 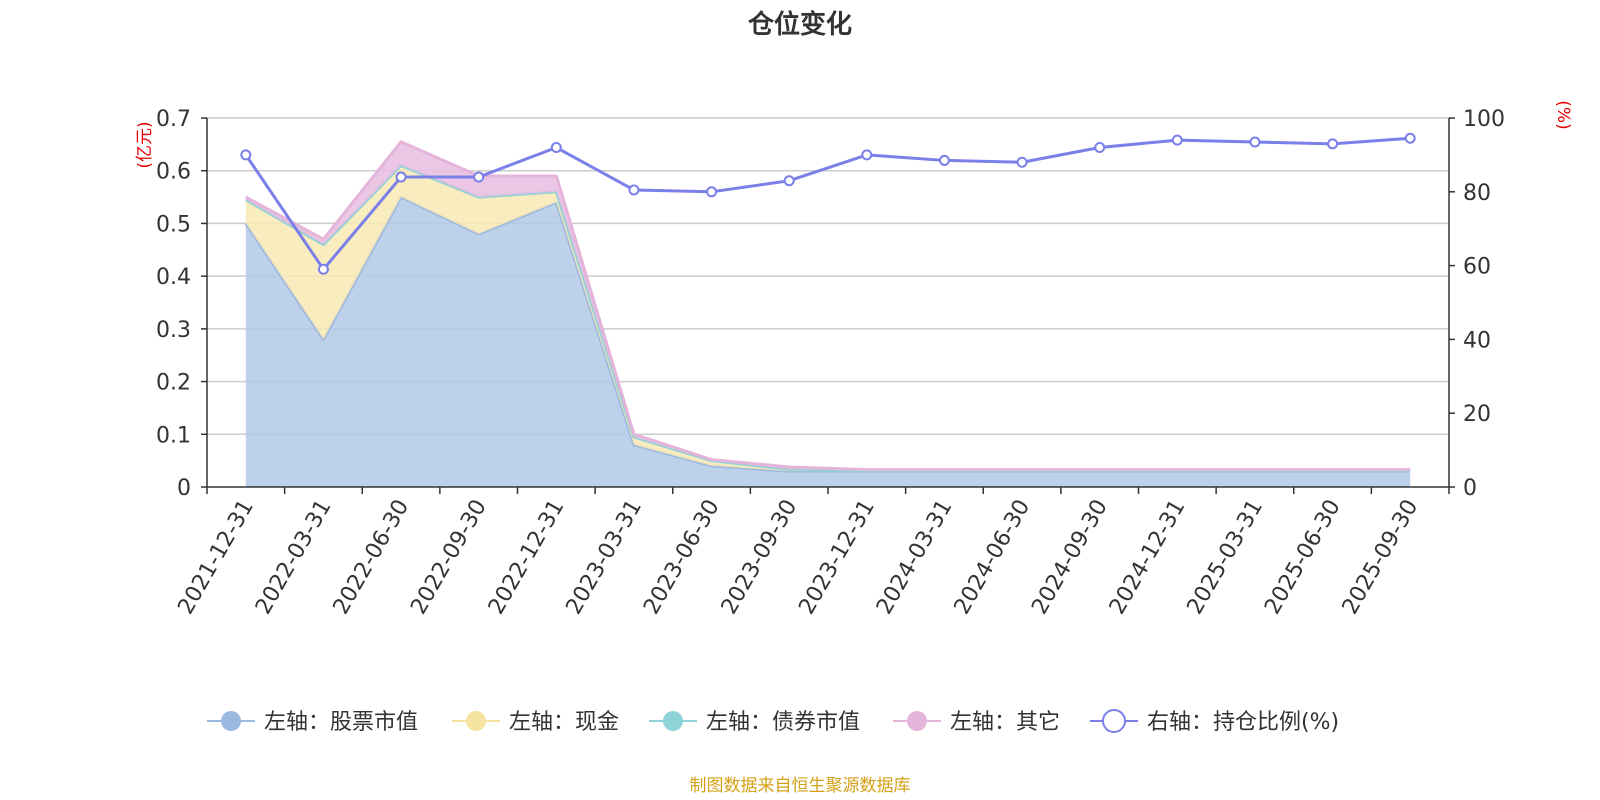 I want to click on x-axis-label: 2023-12-31, so click(x=837, y=557).